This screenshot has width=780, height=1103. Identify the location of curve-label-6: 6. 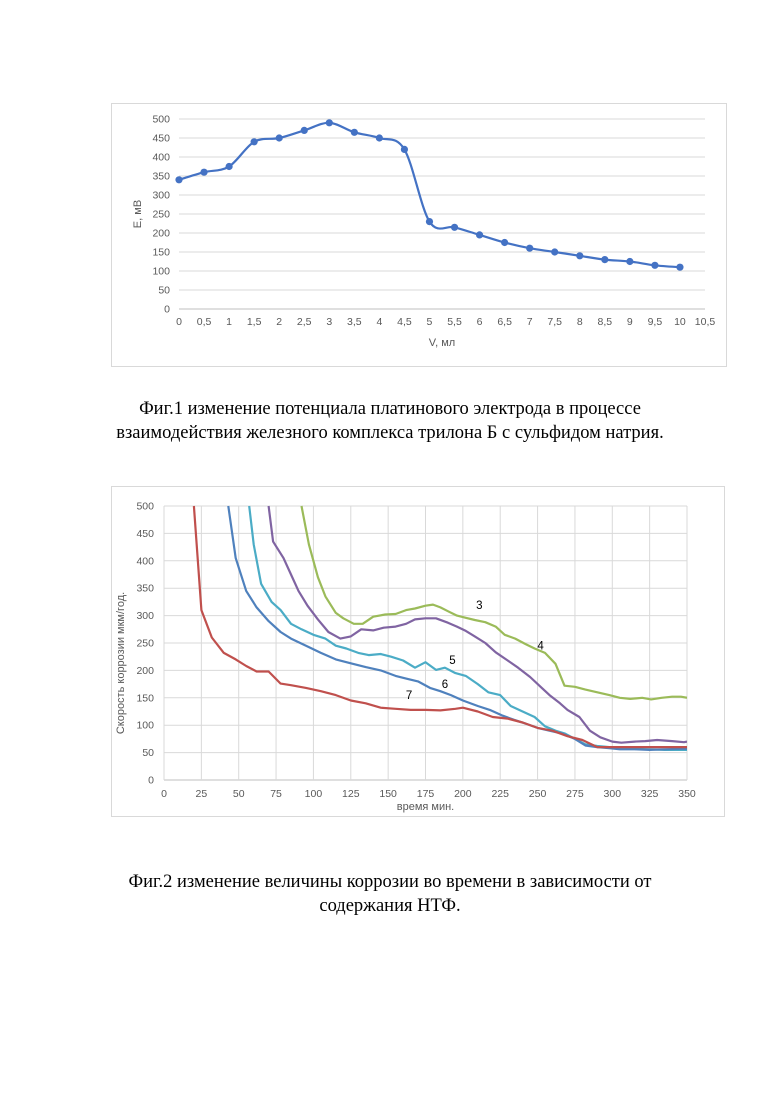
(445, 685).